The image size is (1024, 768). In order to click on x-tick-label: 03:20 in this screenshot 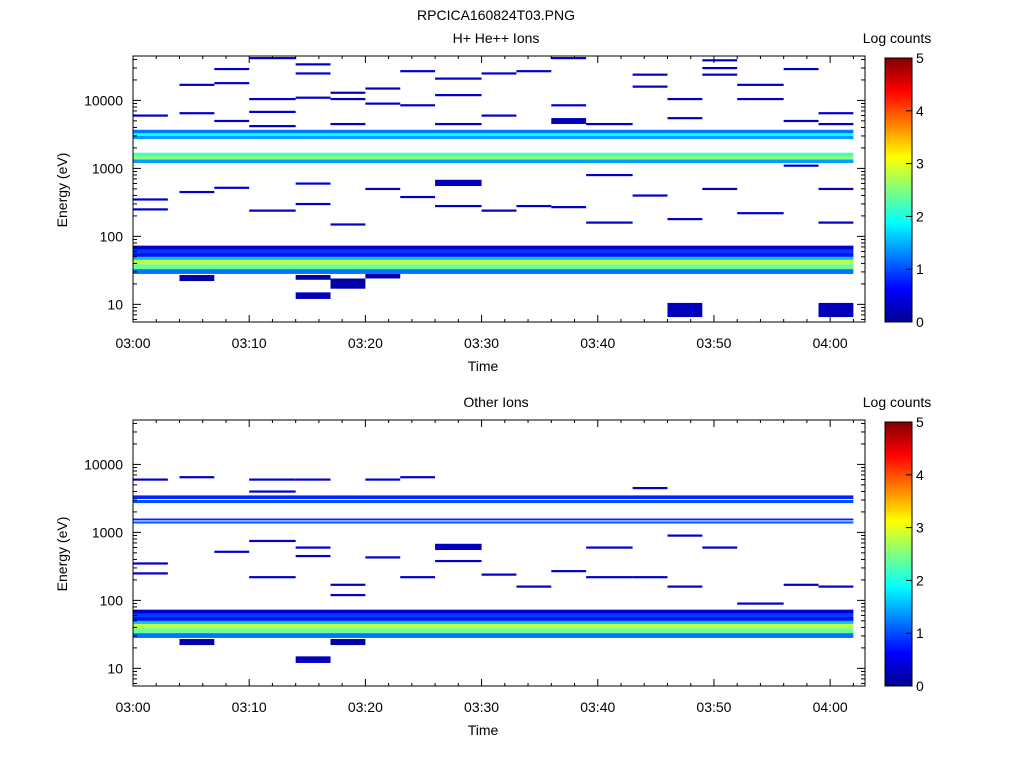, I will do `click(365, 707)`.